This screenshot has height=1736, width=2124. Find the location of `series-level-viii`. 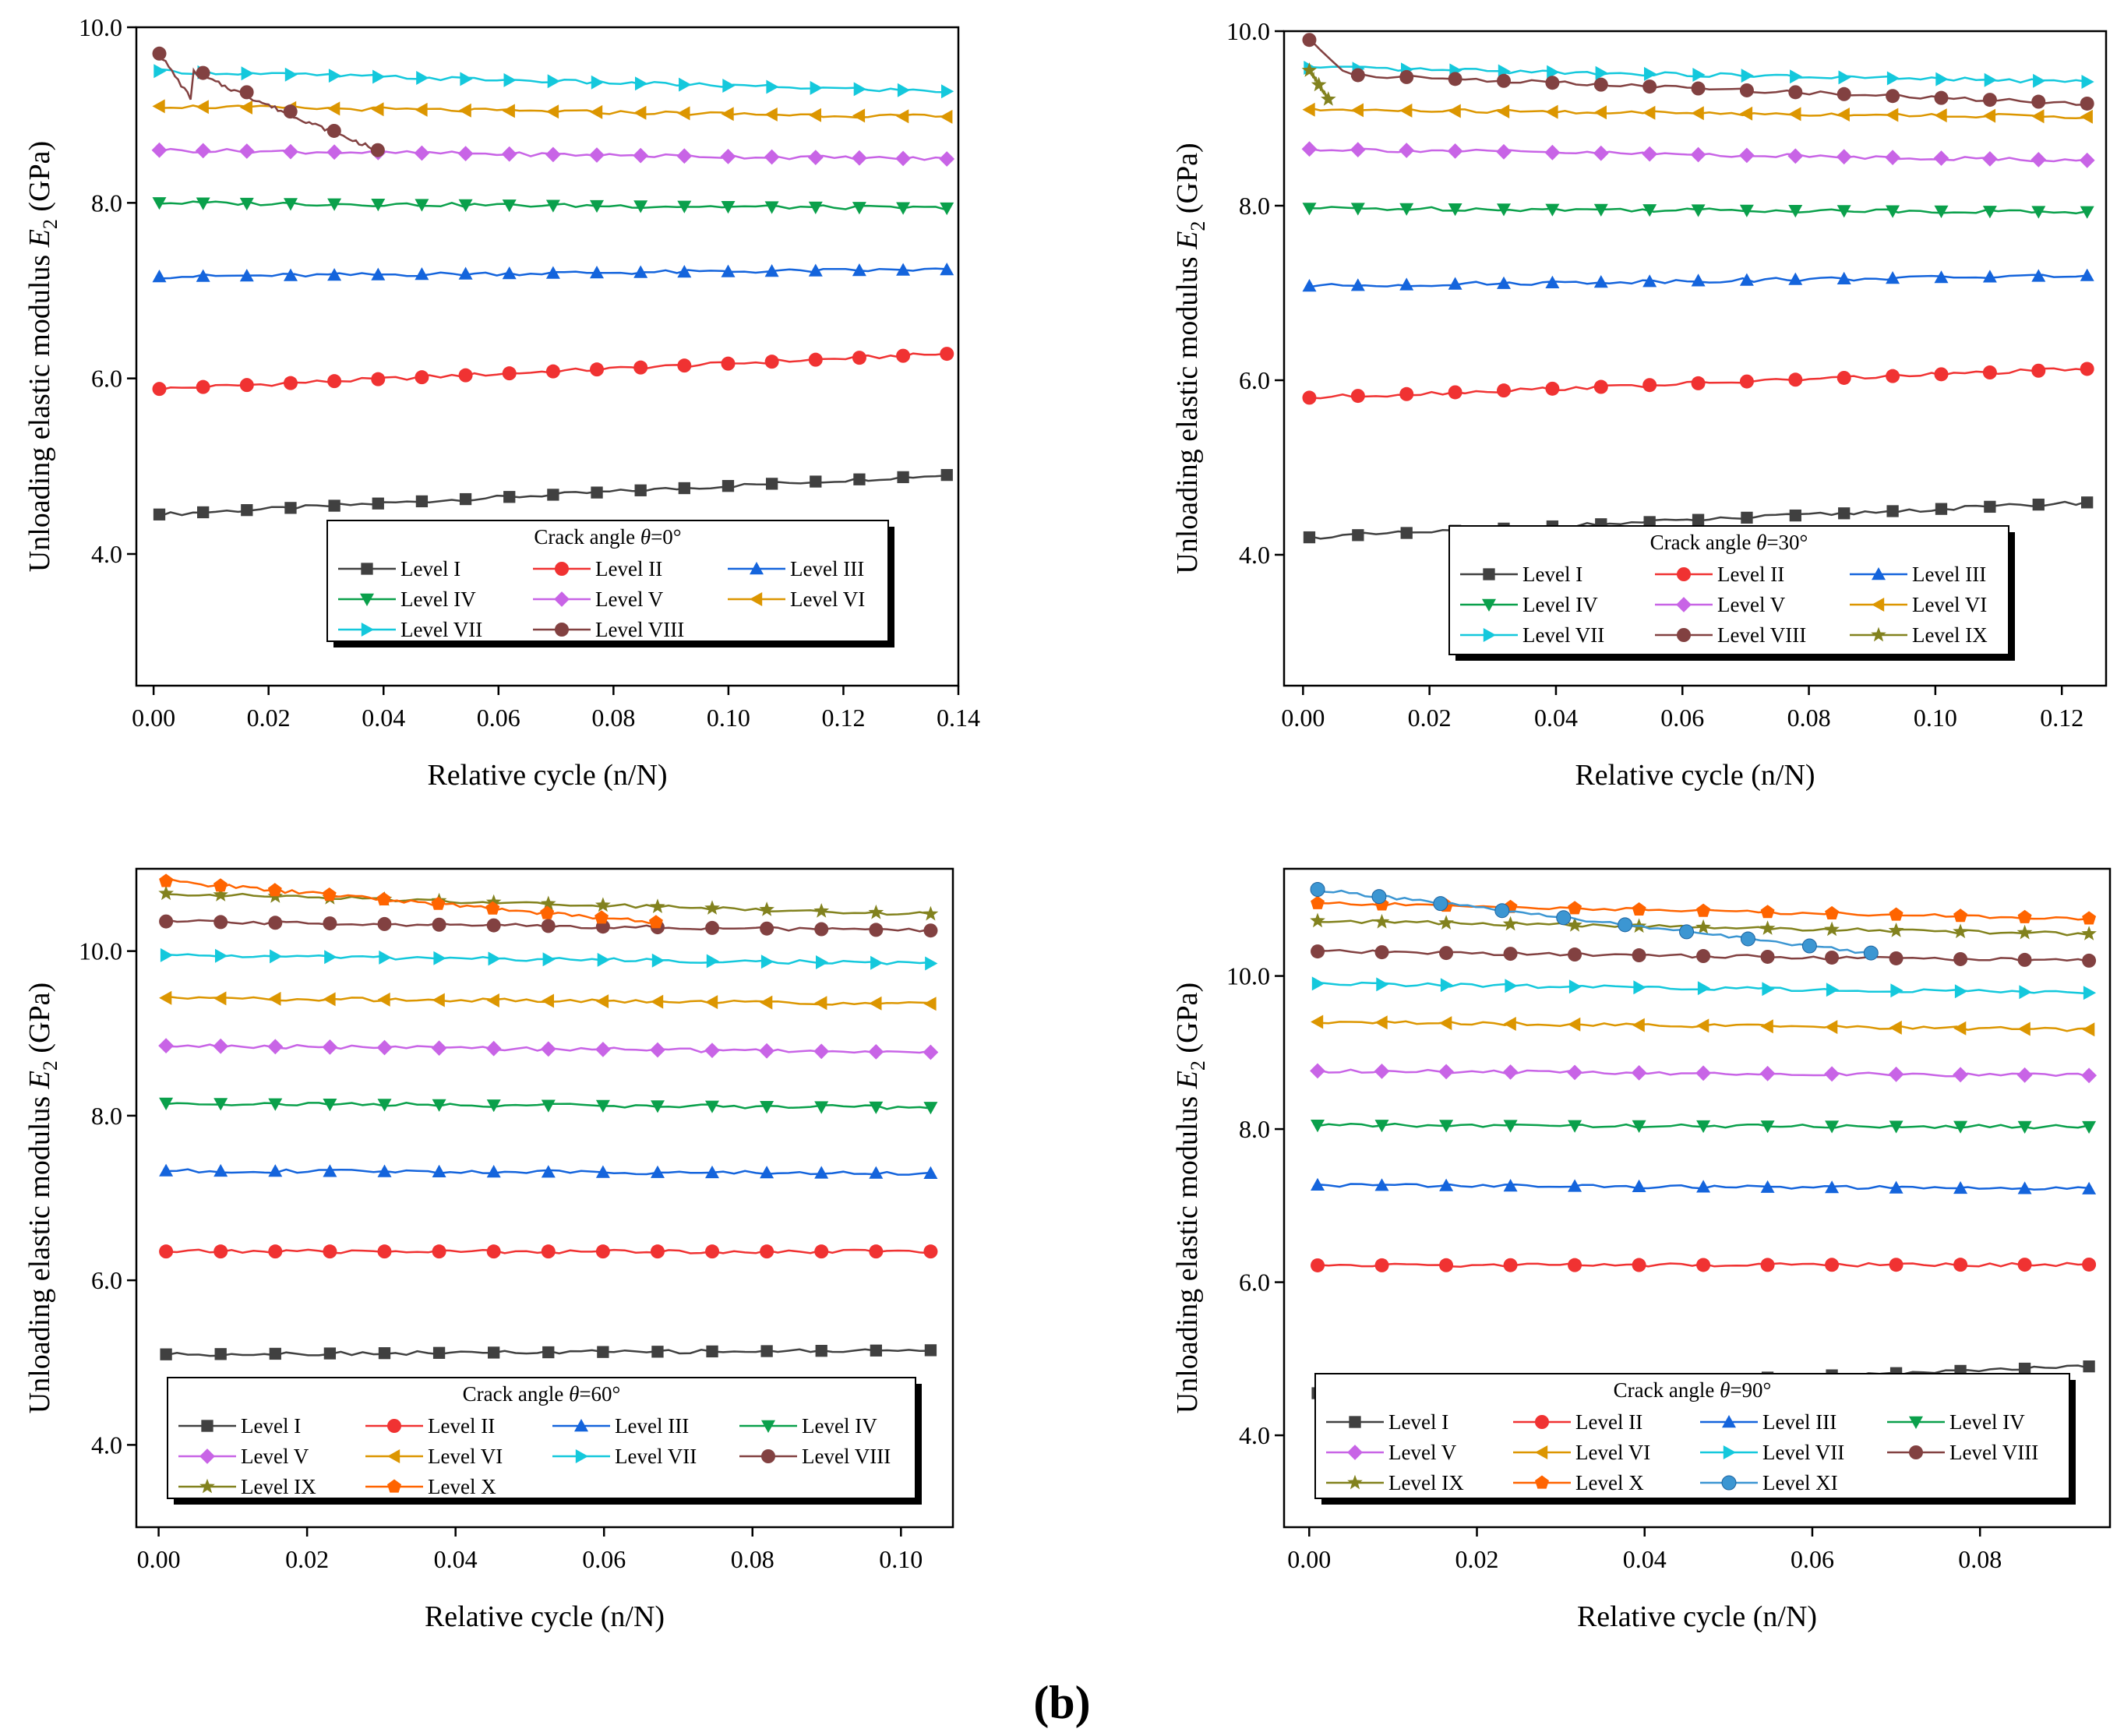

series-level-viii is located at coordinates (1704, 956).